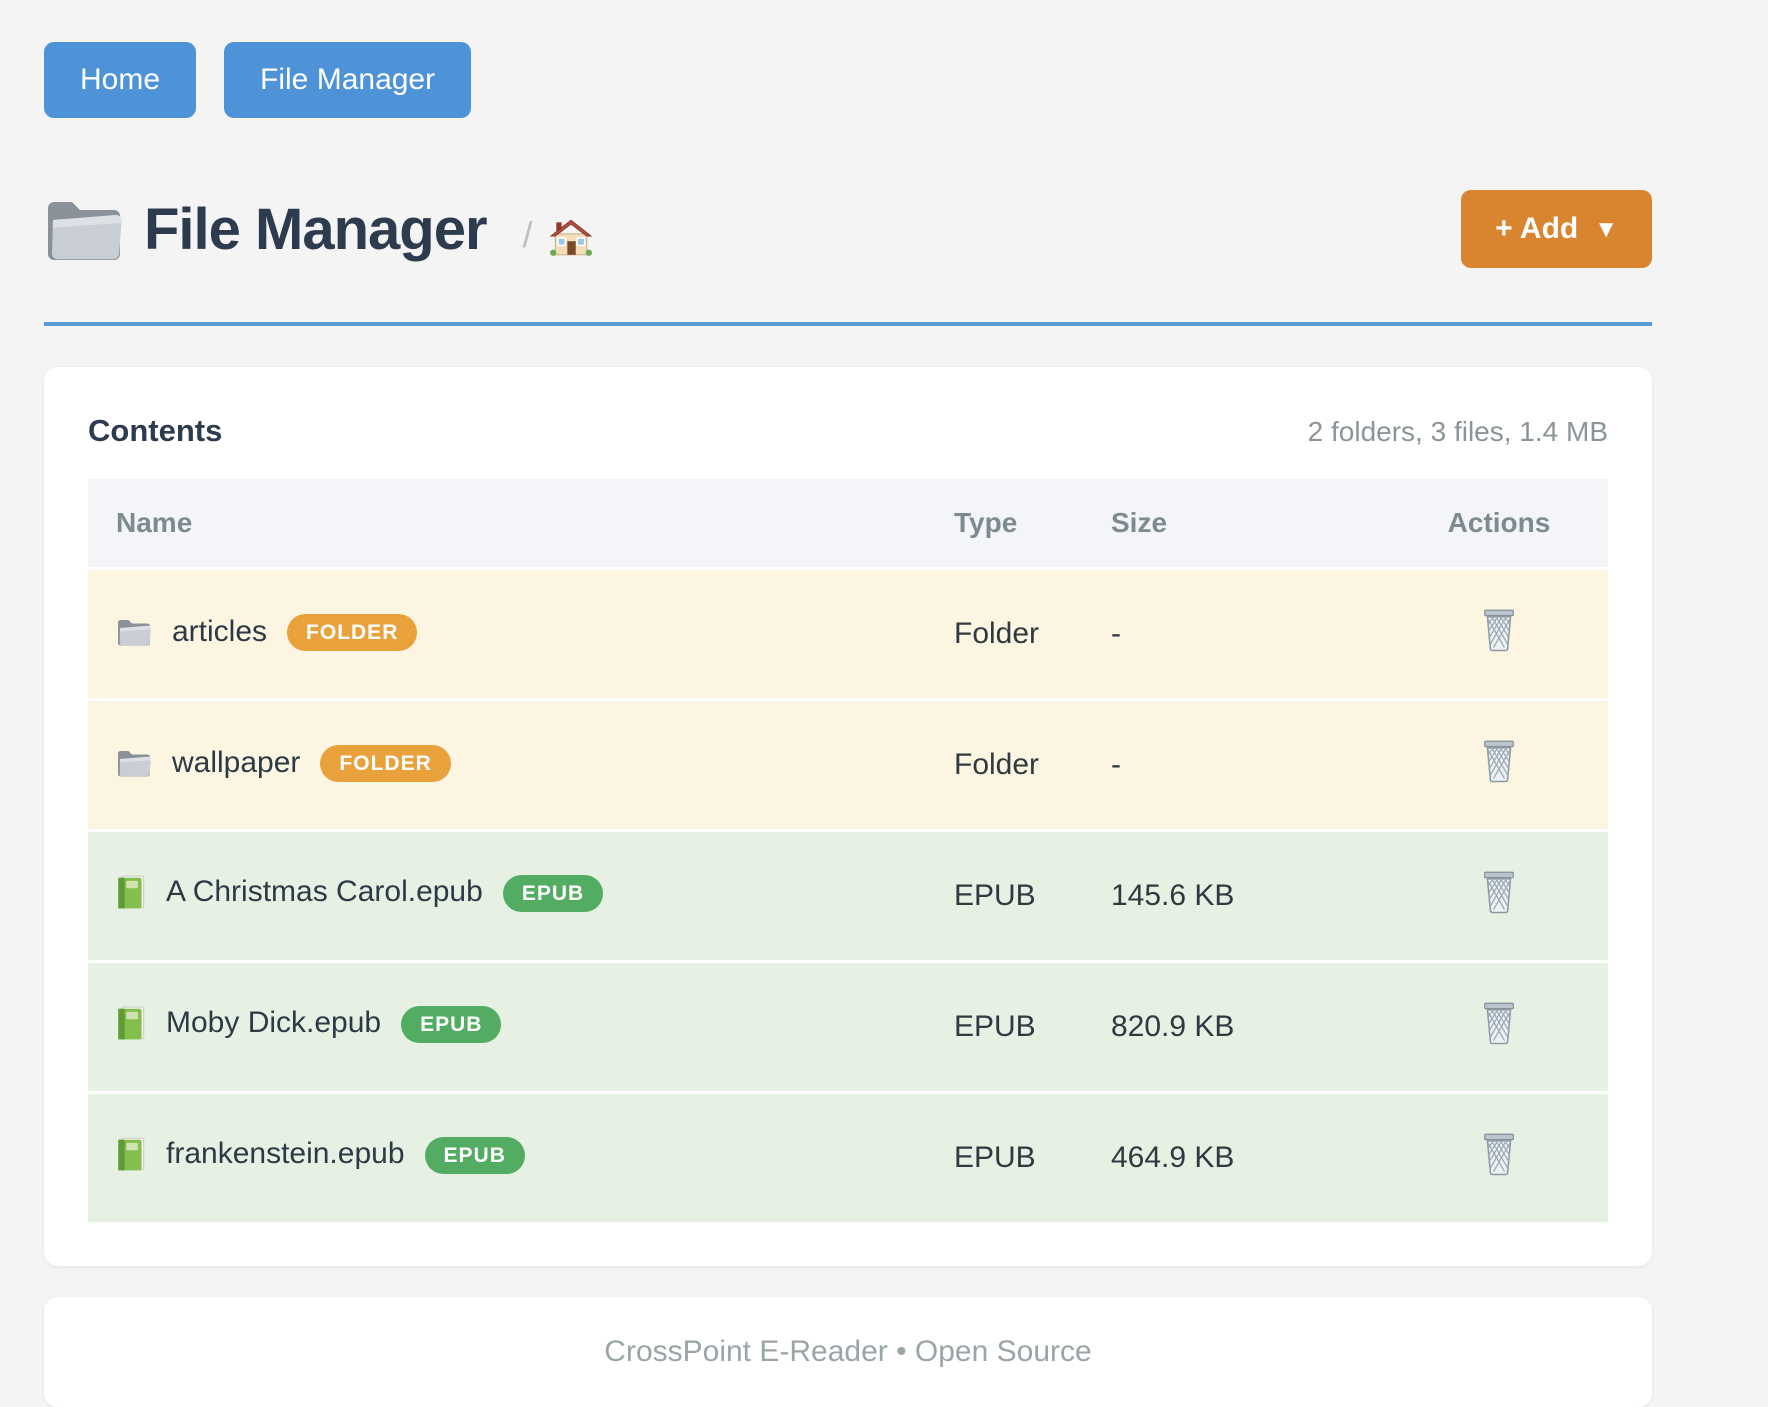 The width and height of the screenshot is (1768, 1407). I want to click on file-link: Moby Dick.epub EPUB, so click(309, 1024).